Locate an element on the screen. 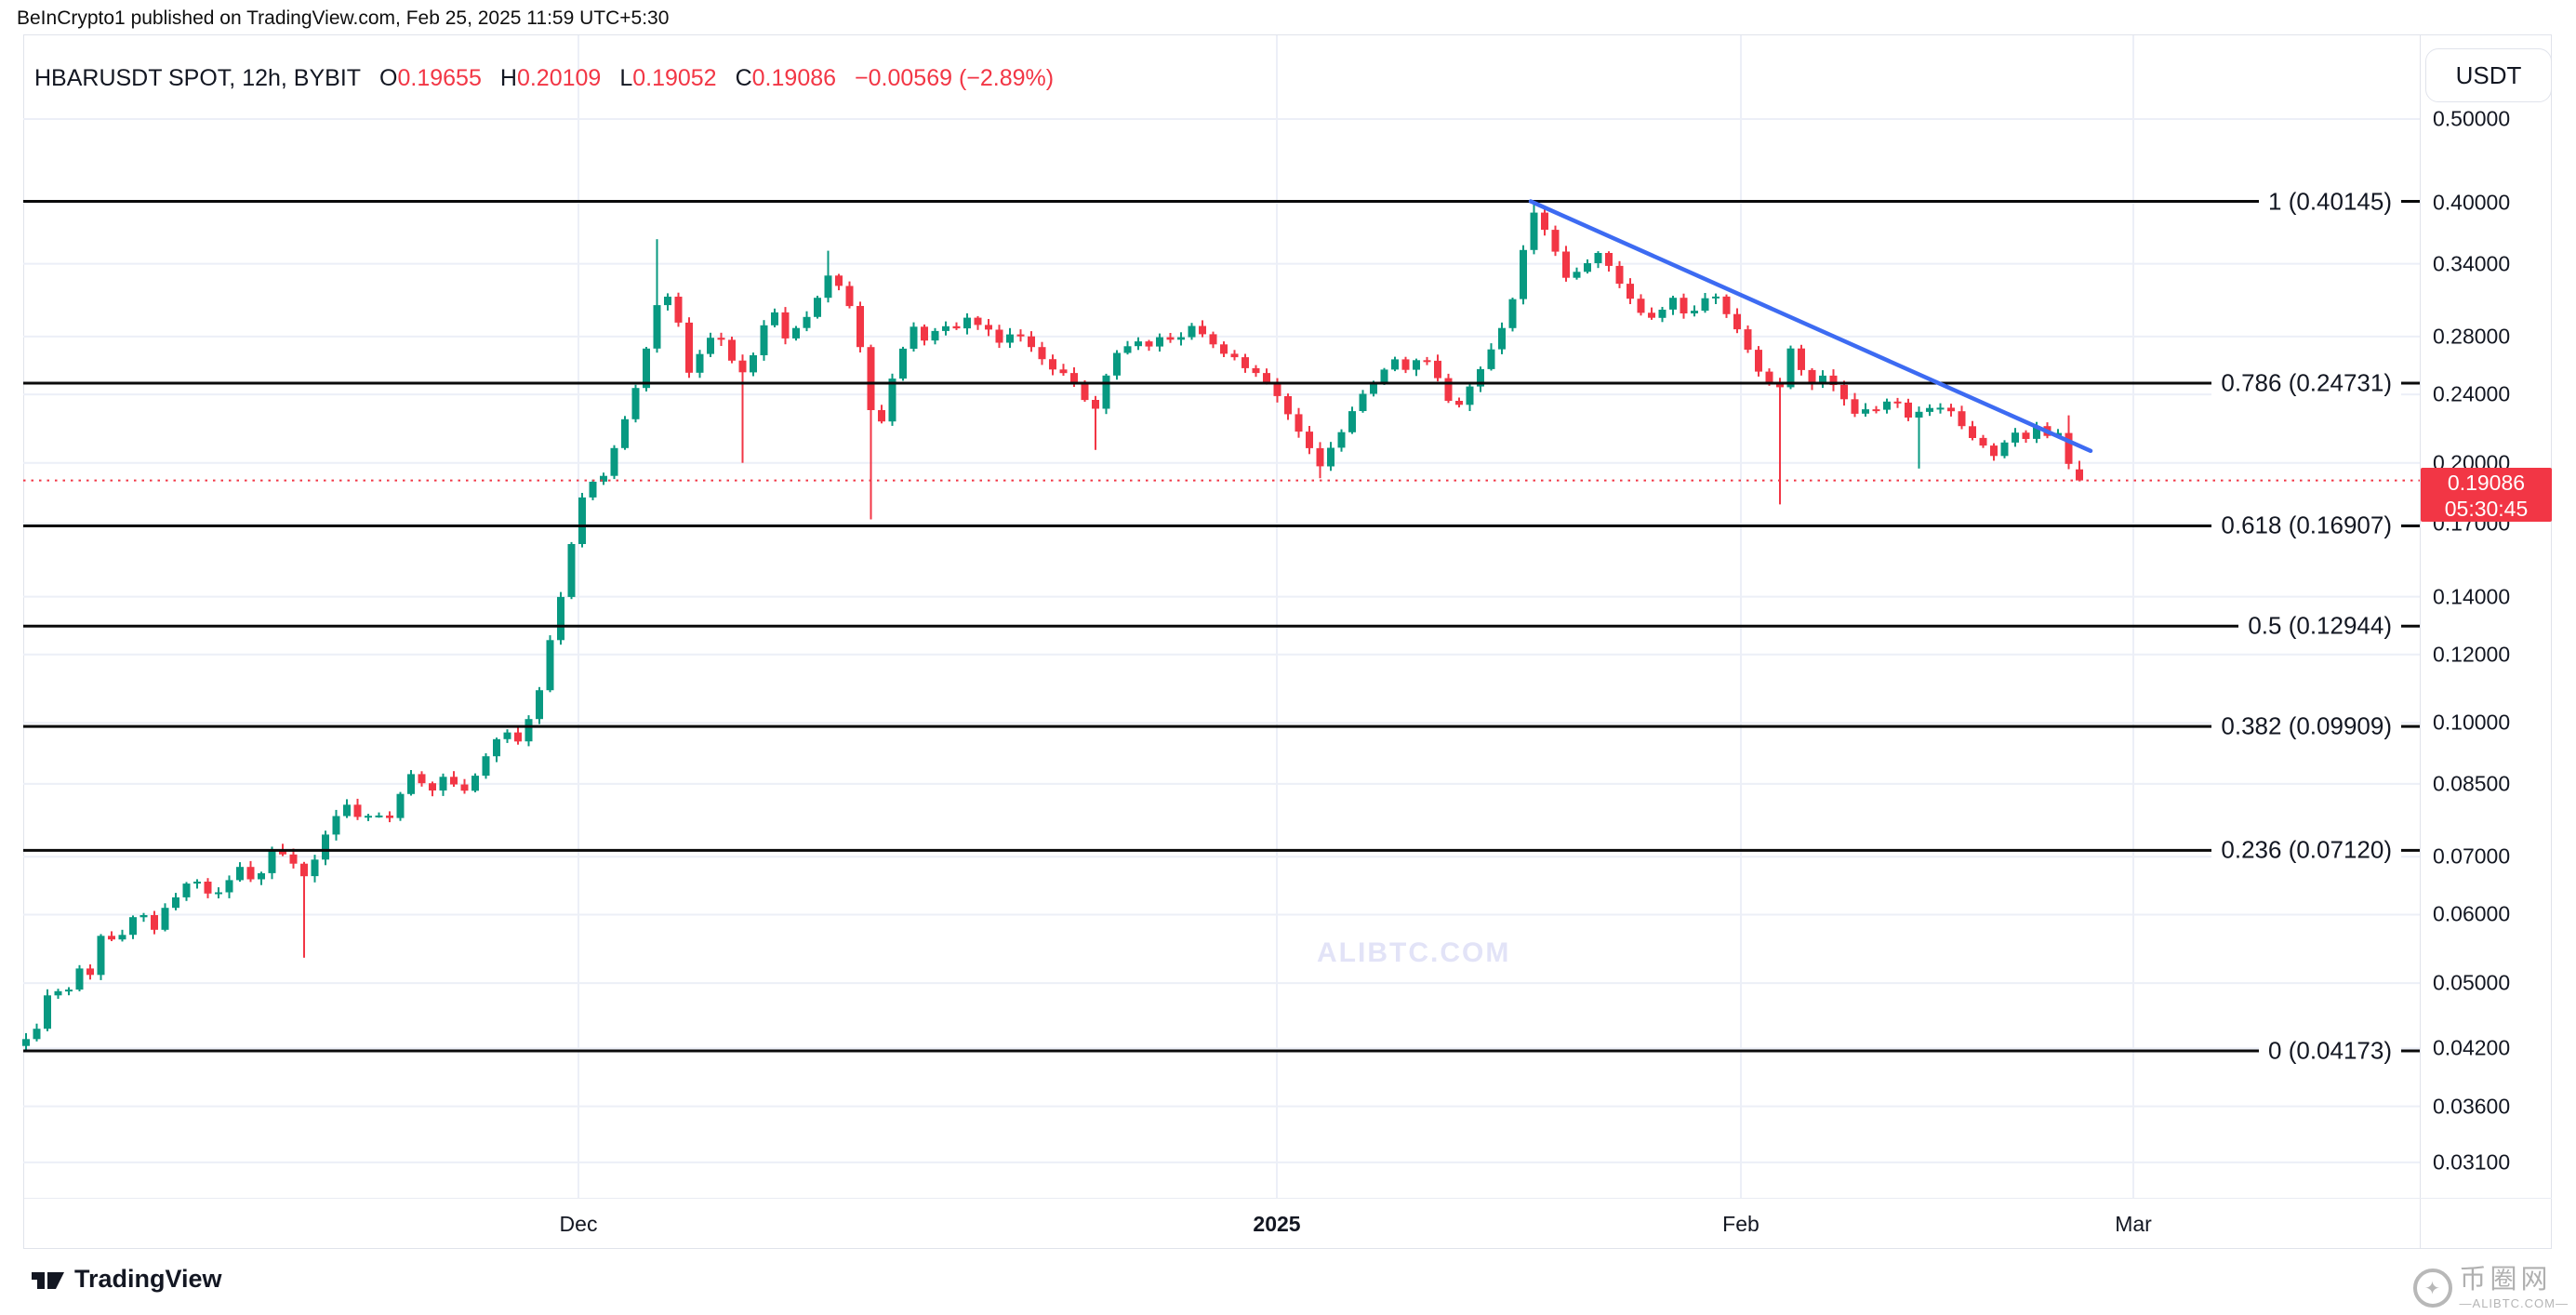 The image size is (2576, 1315). time-axis-label: 2025 is located at coordinates (1277, 1224).